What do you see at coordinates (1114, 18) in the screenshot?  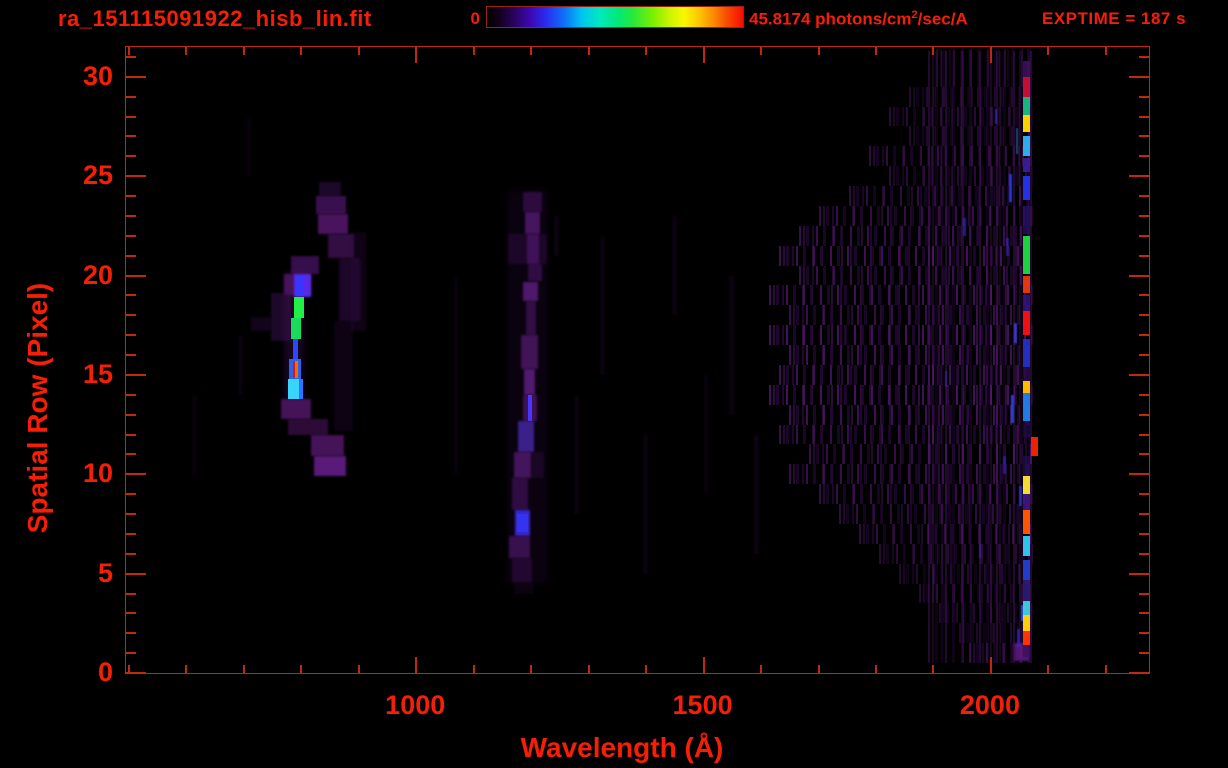 I see `exptime-label: EXPTIME = 187 s` at bounding box center [1114, 18].